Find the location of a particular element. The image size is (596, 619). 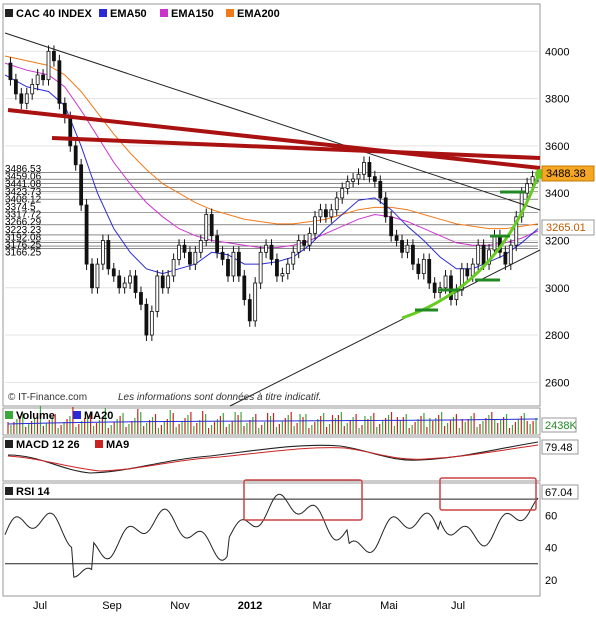

price-axis: 2600 2800 3000 3200 3400 3600 3800 4000 is located at coordinates (557, 217).